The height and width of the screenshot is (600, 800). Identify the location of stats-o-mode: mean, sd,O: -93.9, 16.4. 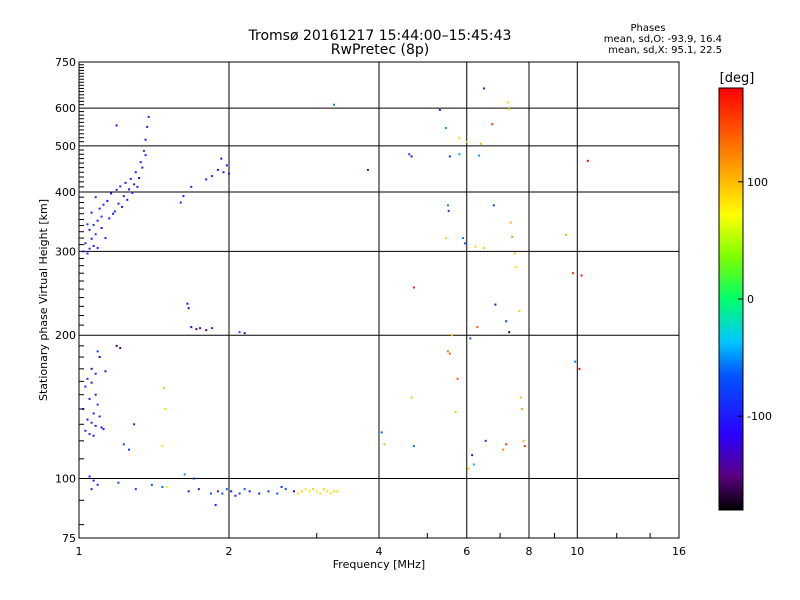
(663, 39).